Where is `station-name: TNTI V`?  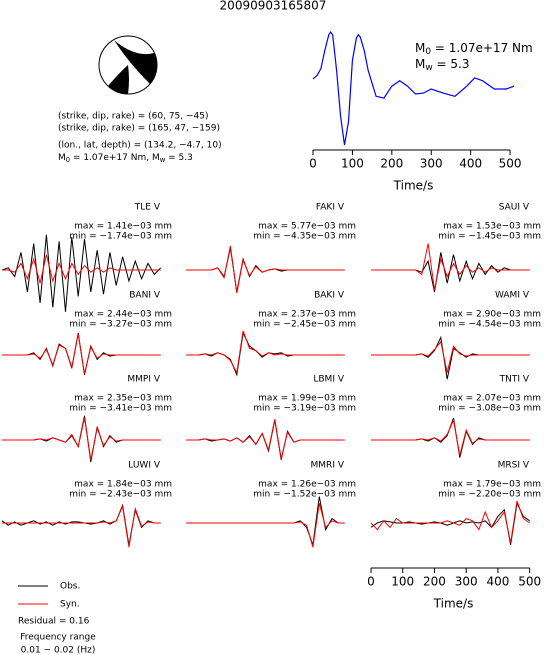 station-name: TNTI V is located at coordinates (514, 380).